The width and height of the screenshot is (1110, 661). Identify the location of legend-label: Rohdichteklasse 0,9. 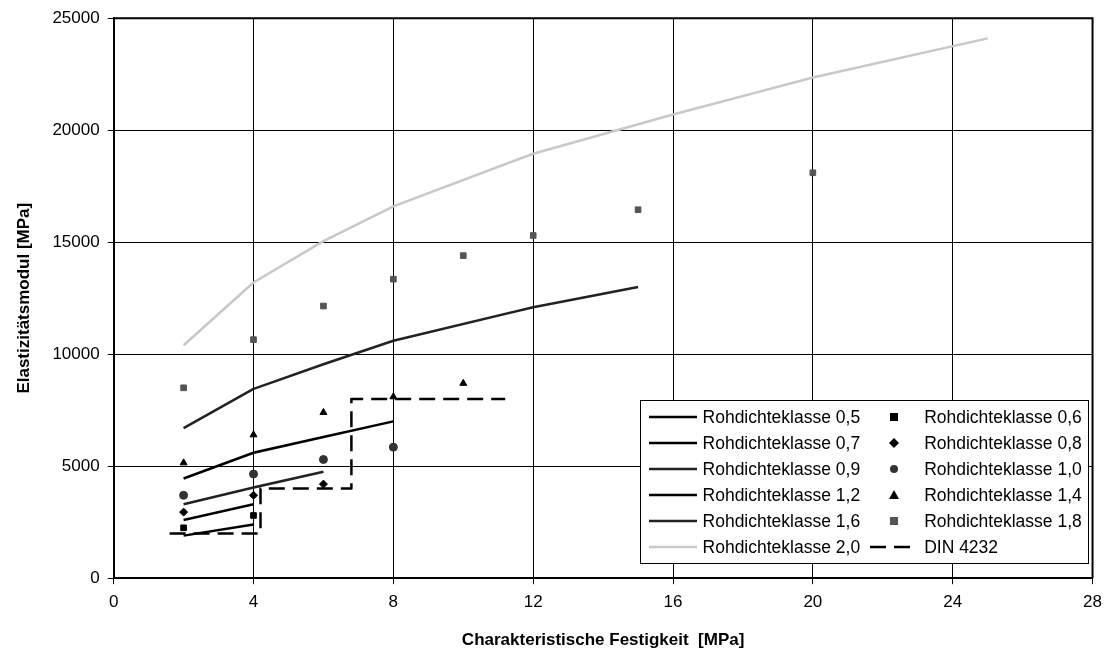
(781, 470).